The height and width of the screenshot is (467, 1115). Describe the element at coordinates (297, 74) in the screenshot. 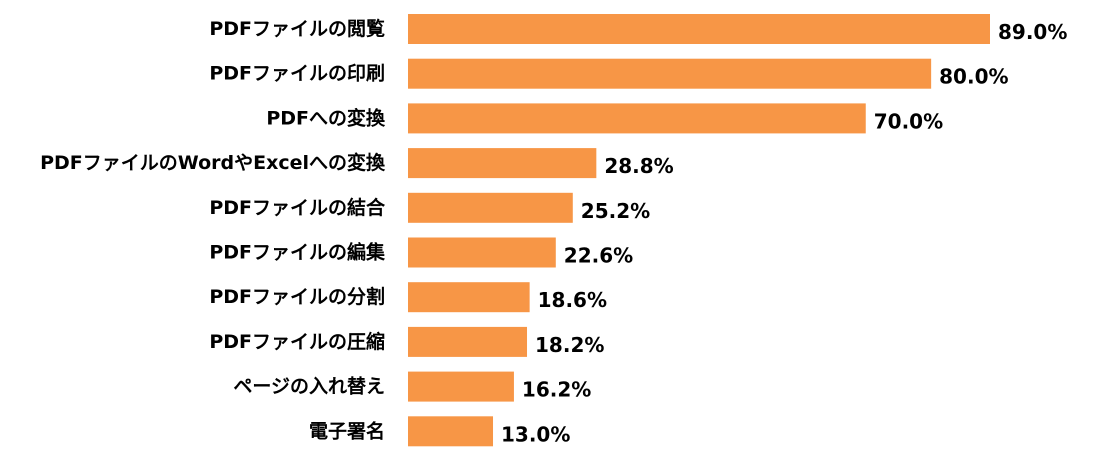

I see `category-label: PDFファイルの印刷` at that location.